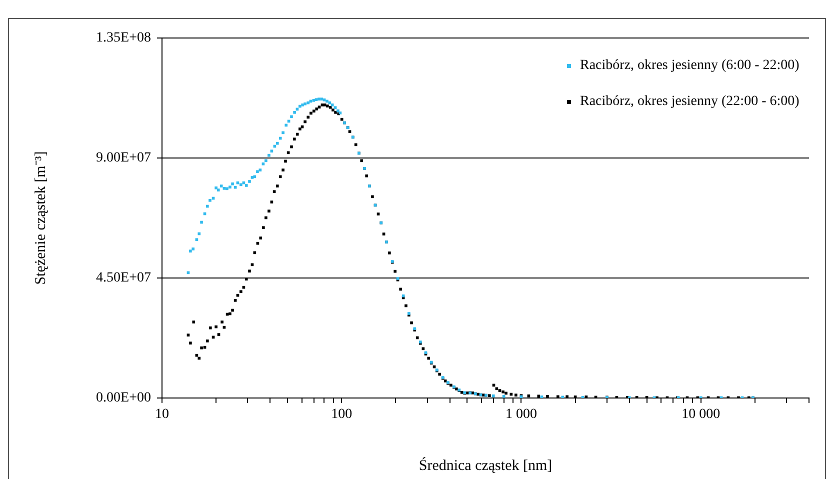 The height and width of the screenshot is (479, 827). What do you see at coordinates (485, 465) in the screenshot?
I see `x-axis-title: Średnica cząstek [nm]` at bounding box center [485, 465].